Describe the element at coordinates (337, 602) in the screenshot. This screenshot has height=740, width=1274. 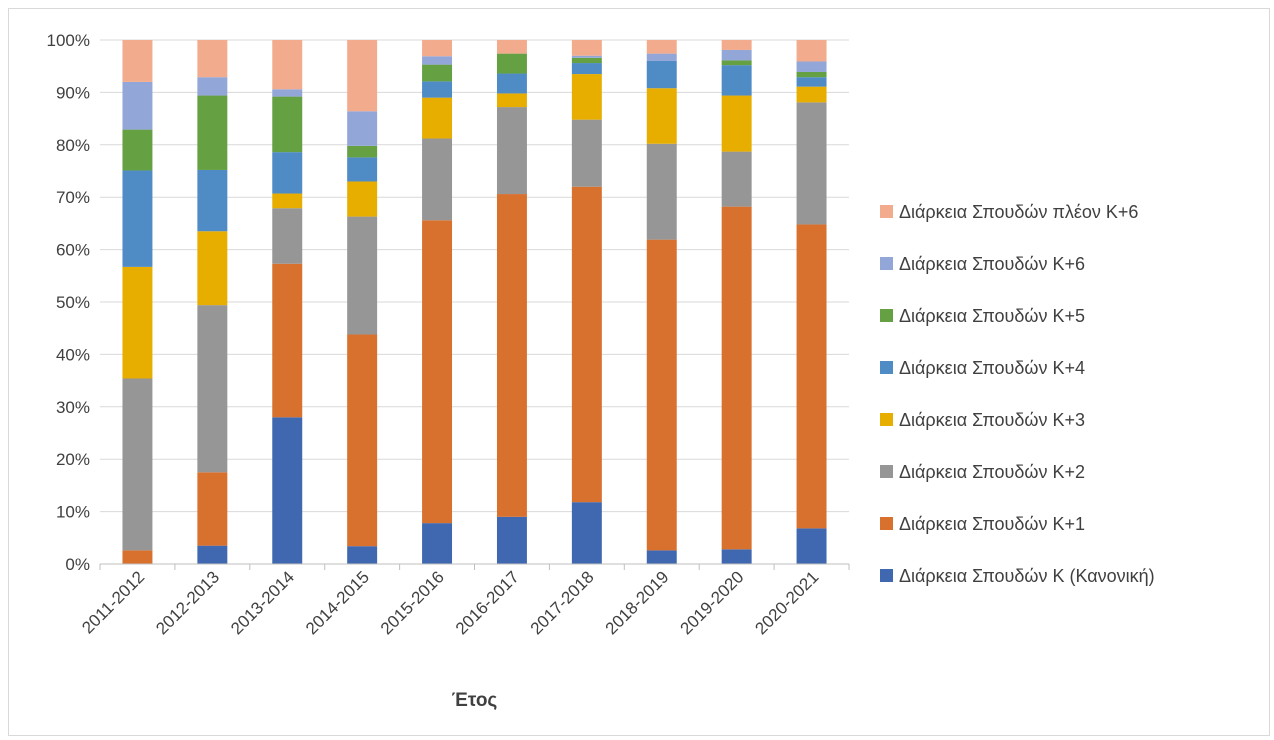
I see `x-tick-label: 2014-2015` at that location.